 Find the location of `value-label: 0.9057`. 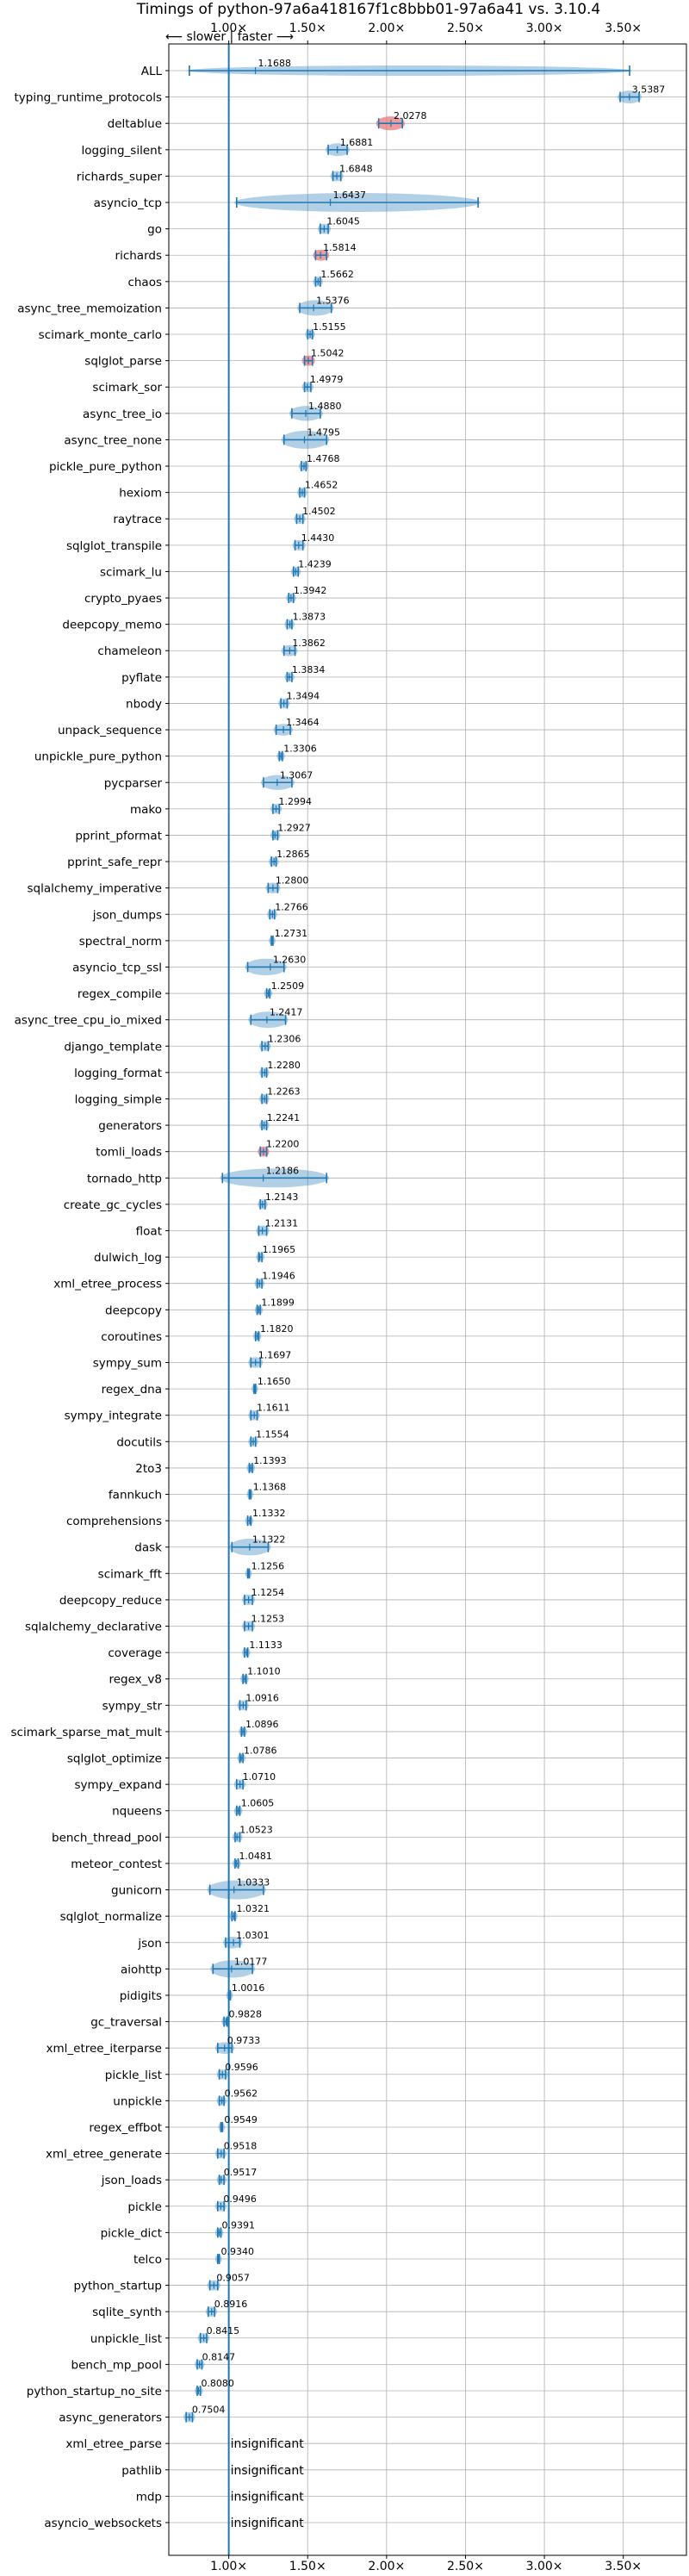

value-label: 0.9057 is located at coordinates (233, 2278).